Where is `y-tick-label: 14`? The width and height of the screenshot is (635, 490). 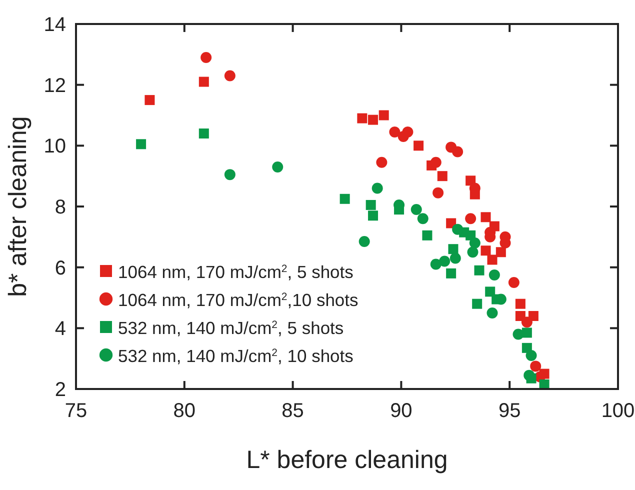
y-tick-label: 14 is located at coordinates (55, 25).